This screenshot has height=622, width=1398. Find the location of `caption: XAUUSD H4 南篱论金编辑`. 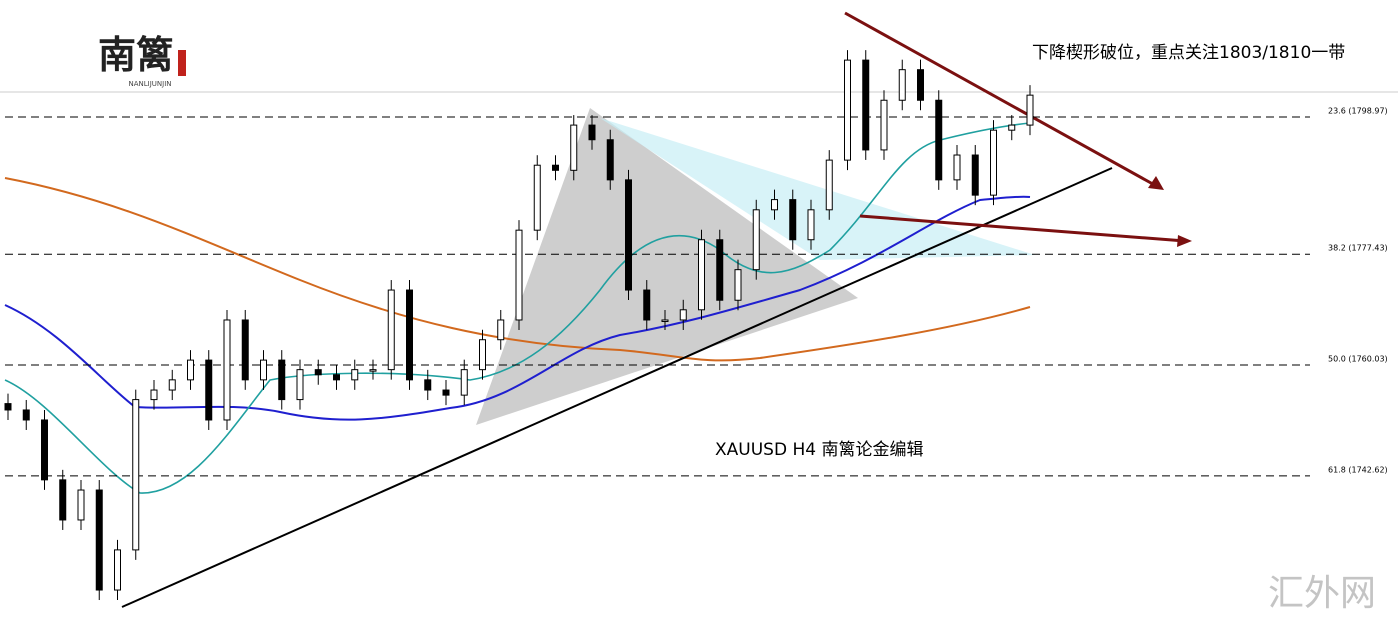

caption: XAUUSD H4 南篱论金编辑 is located at coordinates (819, 450).